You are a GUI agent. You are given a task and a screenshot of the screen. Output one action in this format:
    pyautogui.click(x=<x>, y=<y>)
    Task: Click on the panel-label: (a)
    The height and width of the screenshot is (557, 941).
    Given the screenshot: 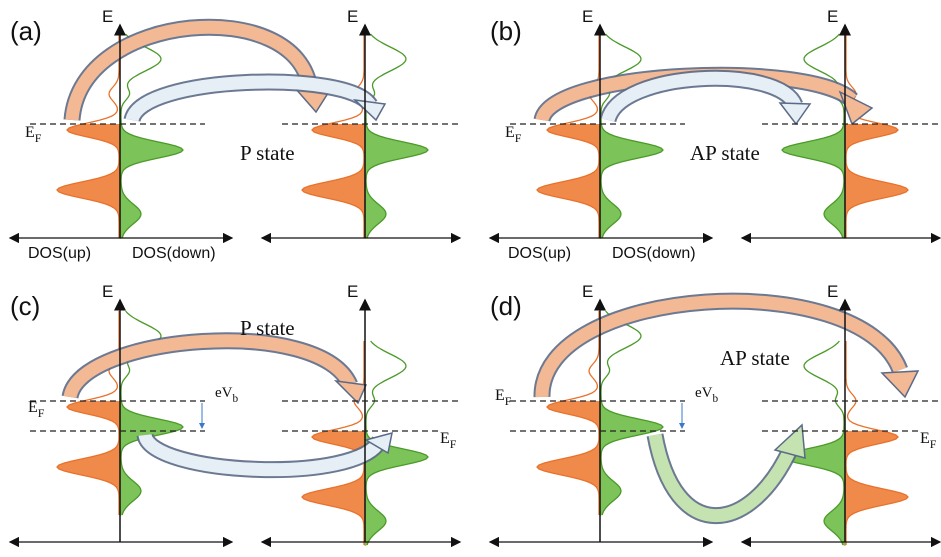 What is the action you would take?
    pyautogui.click(x=26, y=31)
    